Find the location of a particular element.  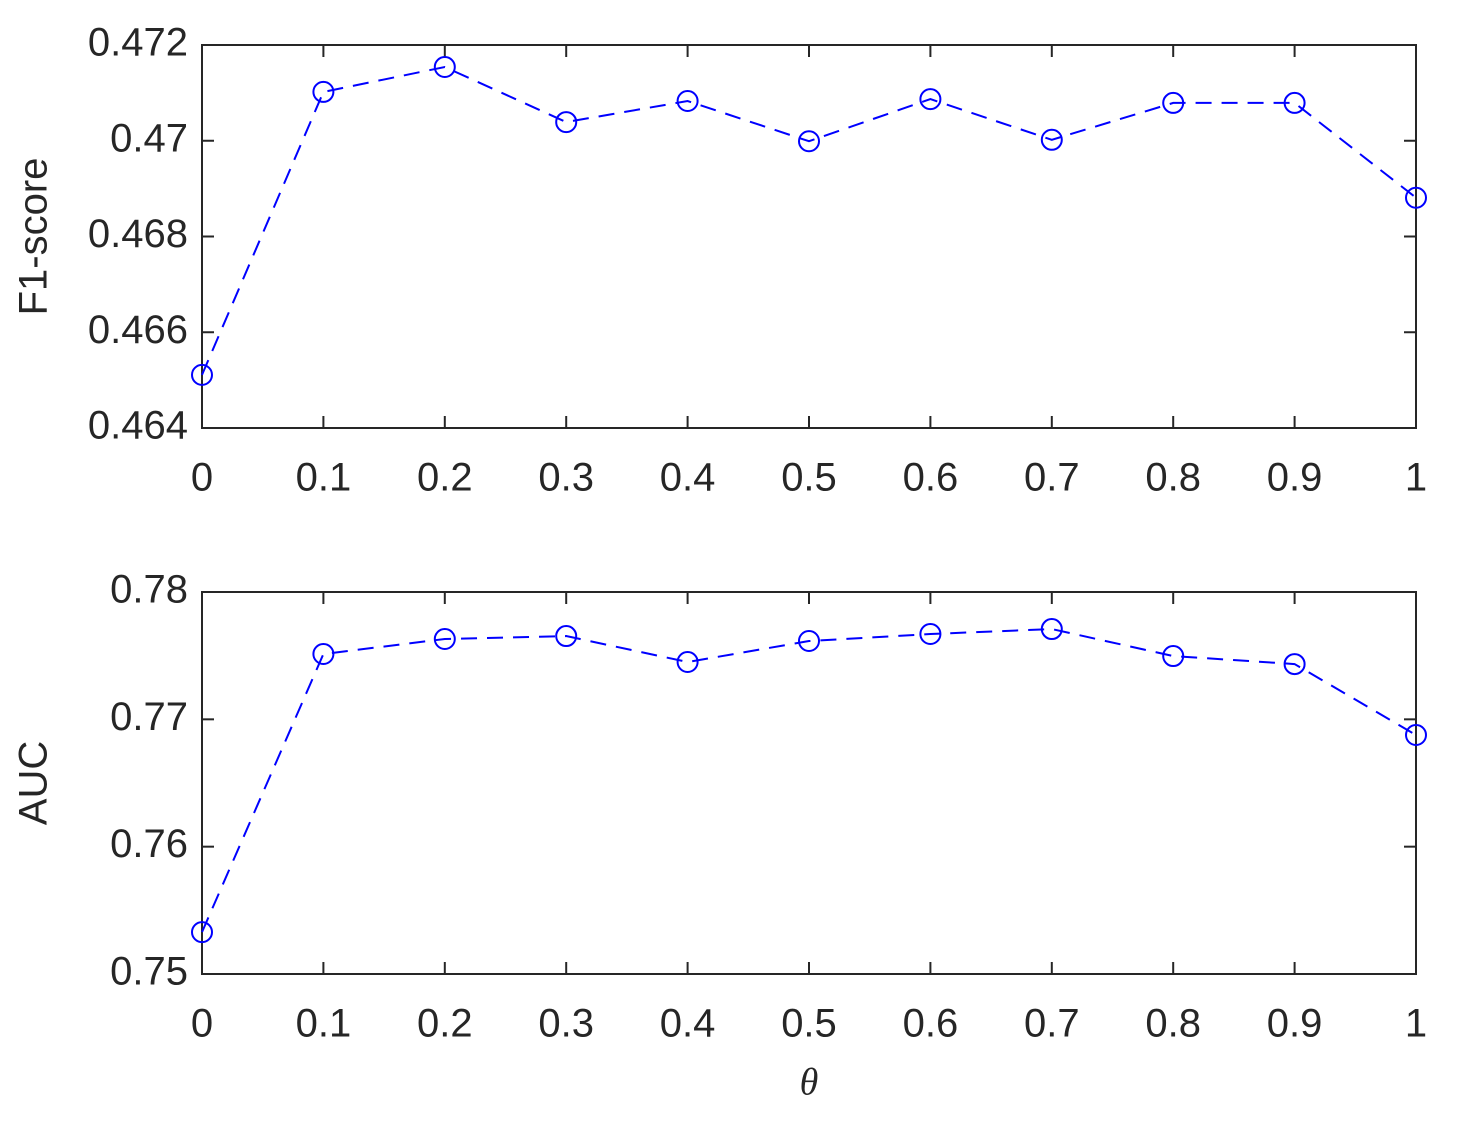

y-tick-label: 0.77 is located at coordinates (149, 717).